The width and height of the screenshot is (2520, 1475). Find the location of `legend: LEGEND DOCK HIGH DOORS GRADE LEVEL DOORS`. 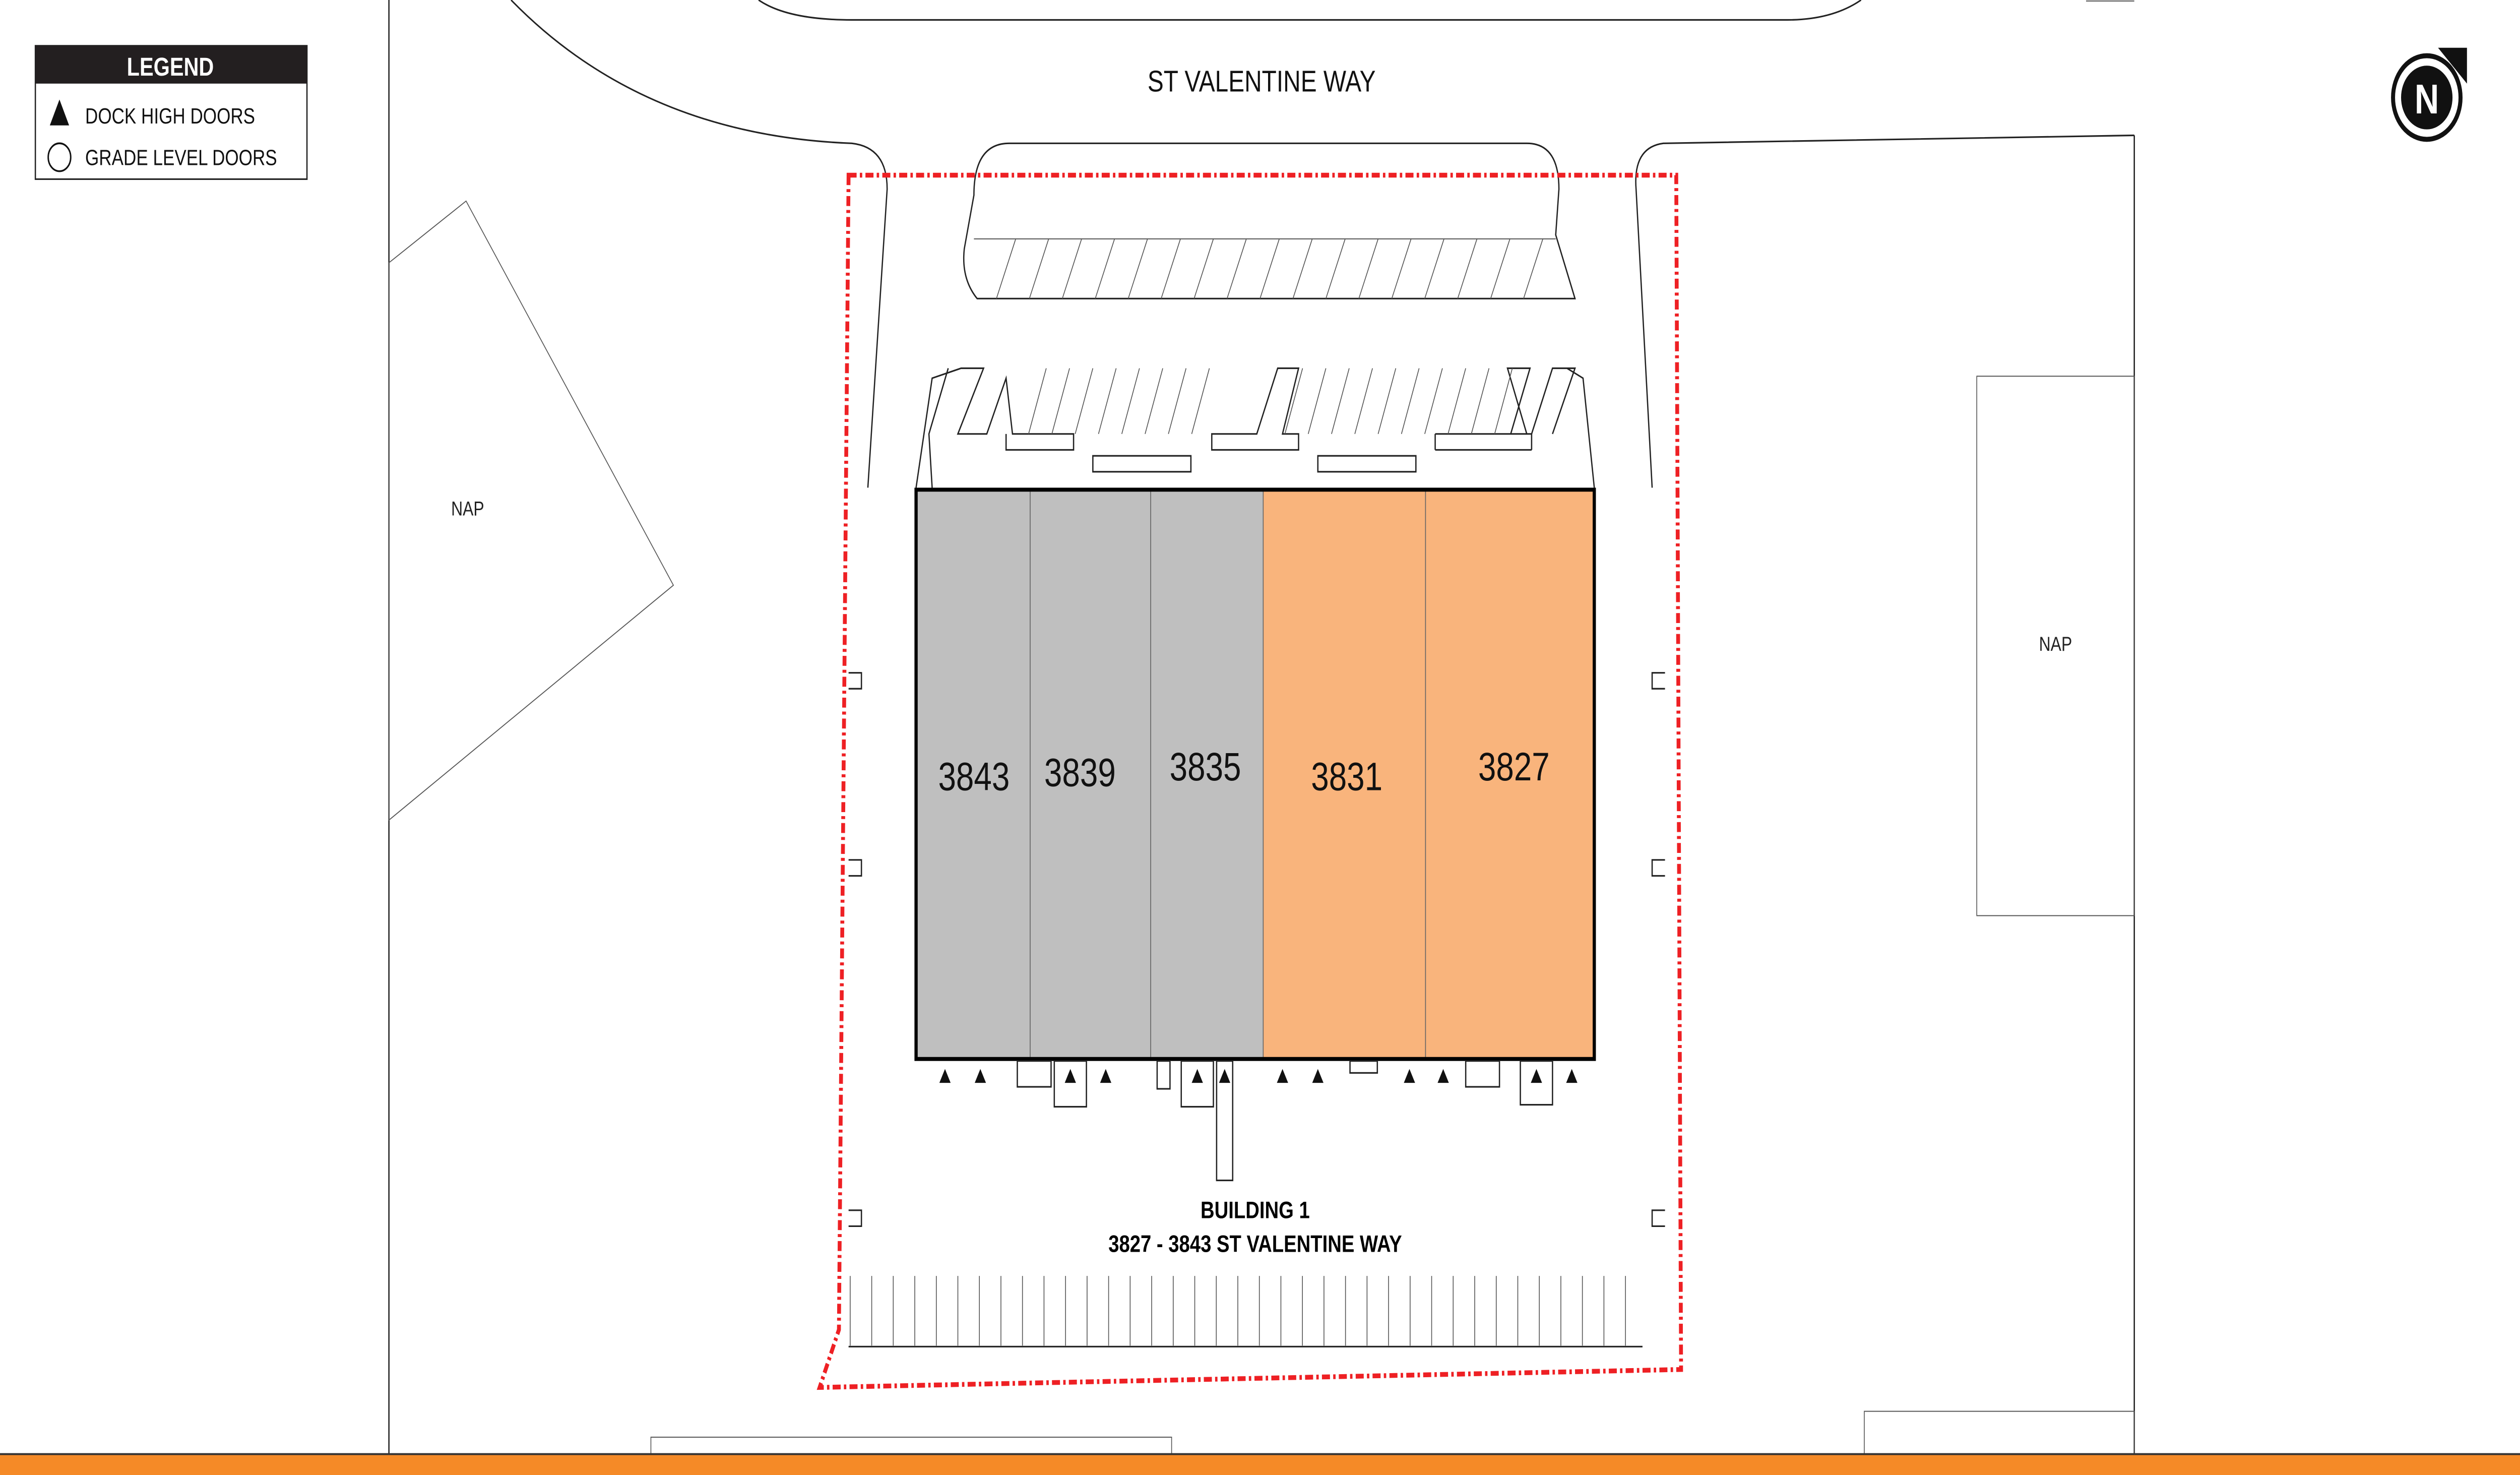

legend: LEGEND DOCK HIGH DOORS GRADE LEVEL DOORS is located at coordinates (171, 112).